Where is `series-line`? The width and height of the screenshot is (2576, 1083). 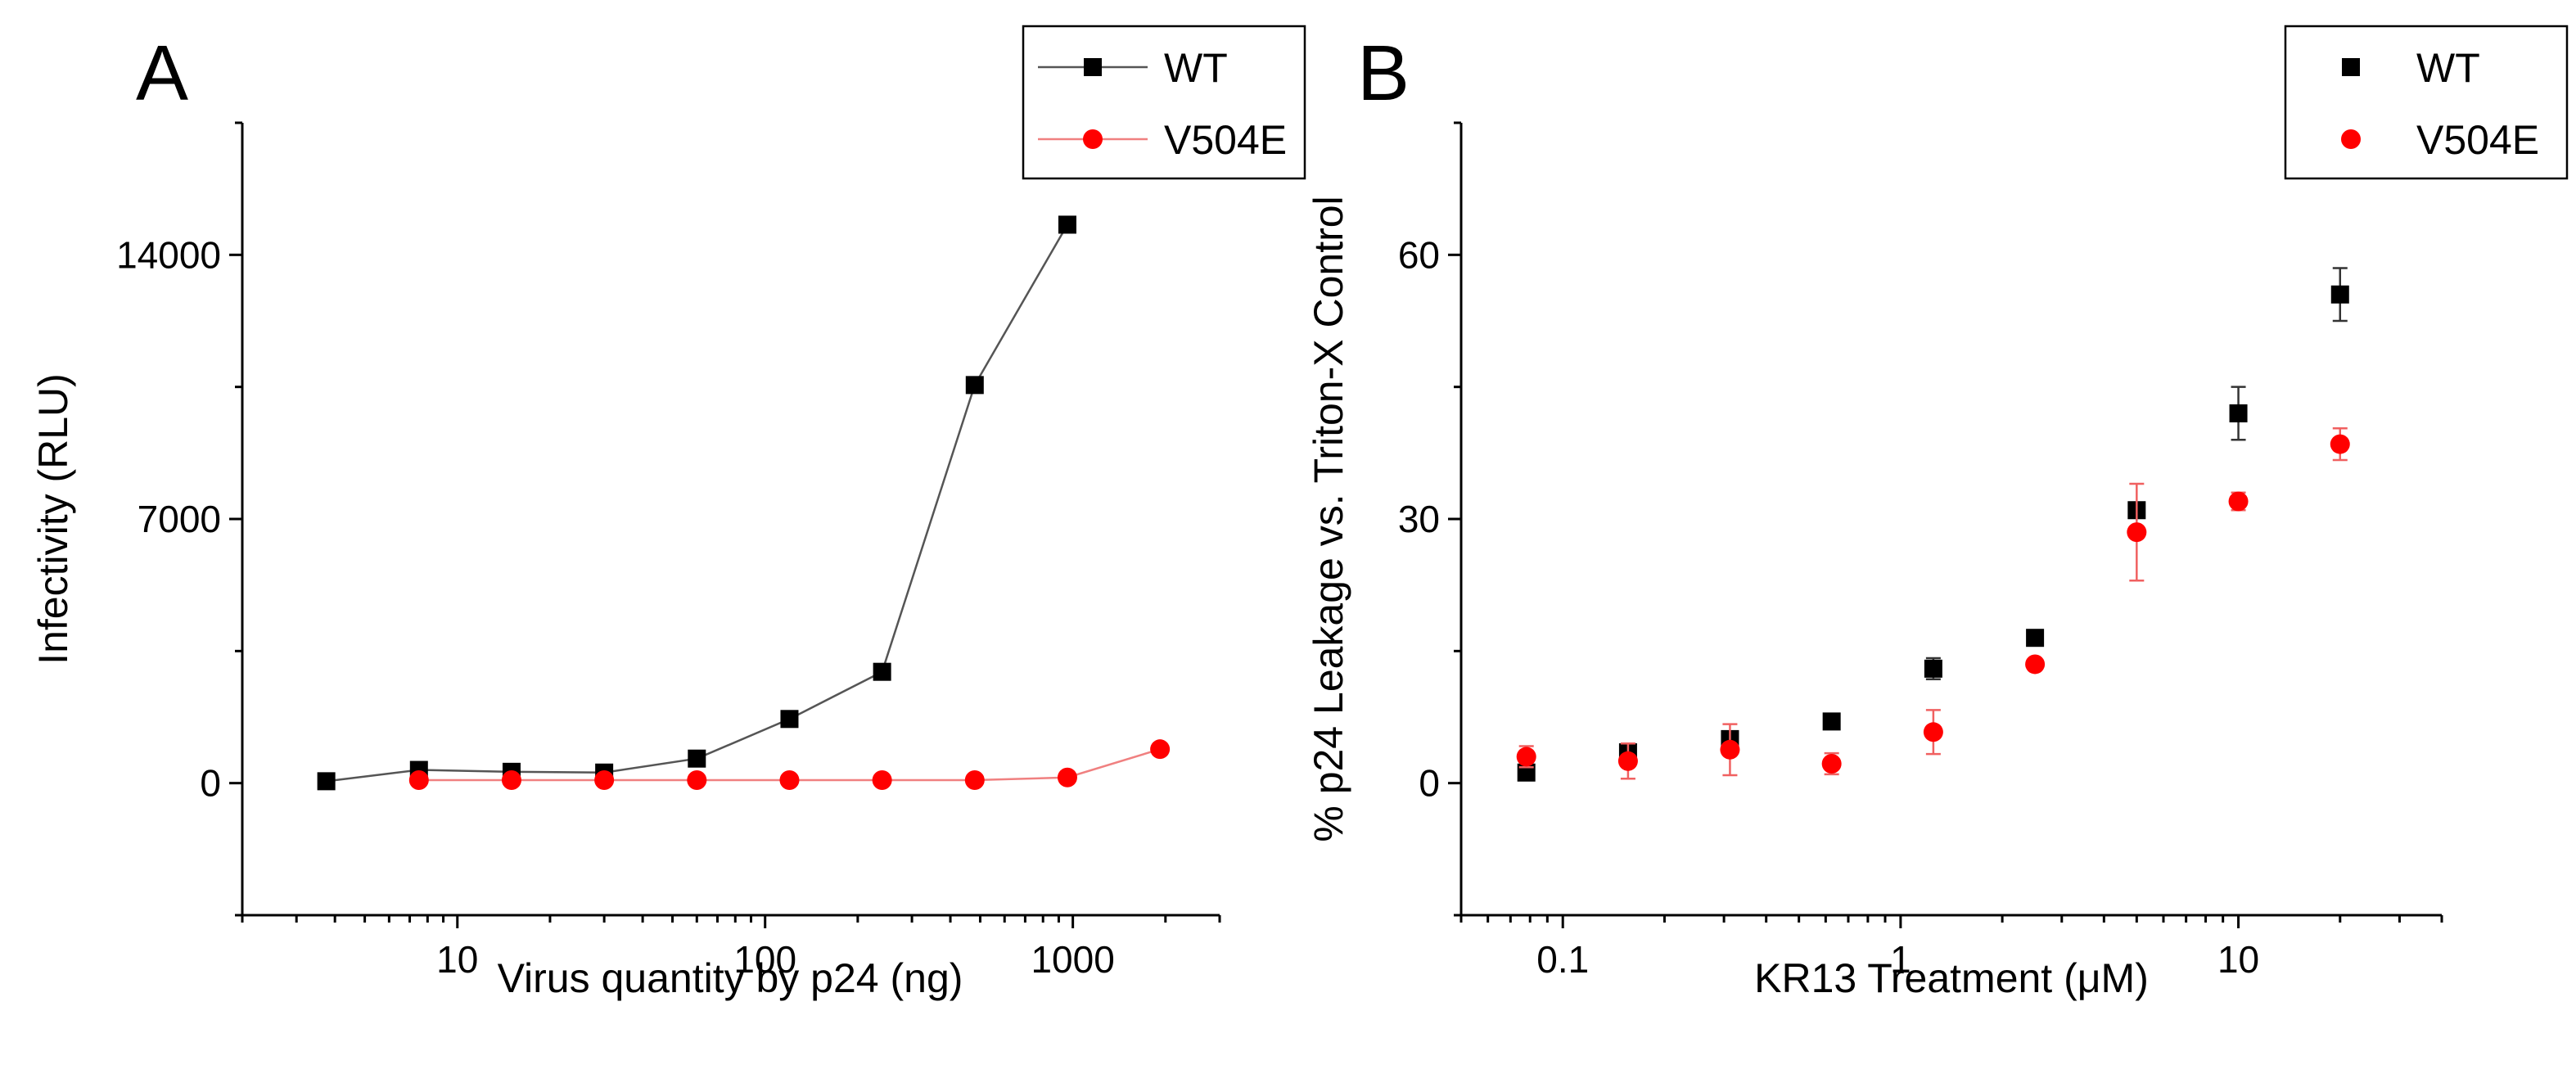 series-line is located at coordinates (697, 503).